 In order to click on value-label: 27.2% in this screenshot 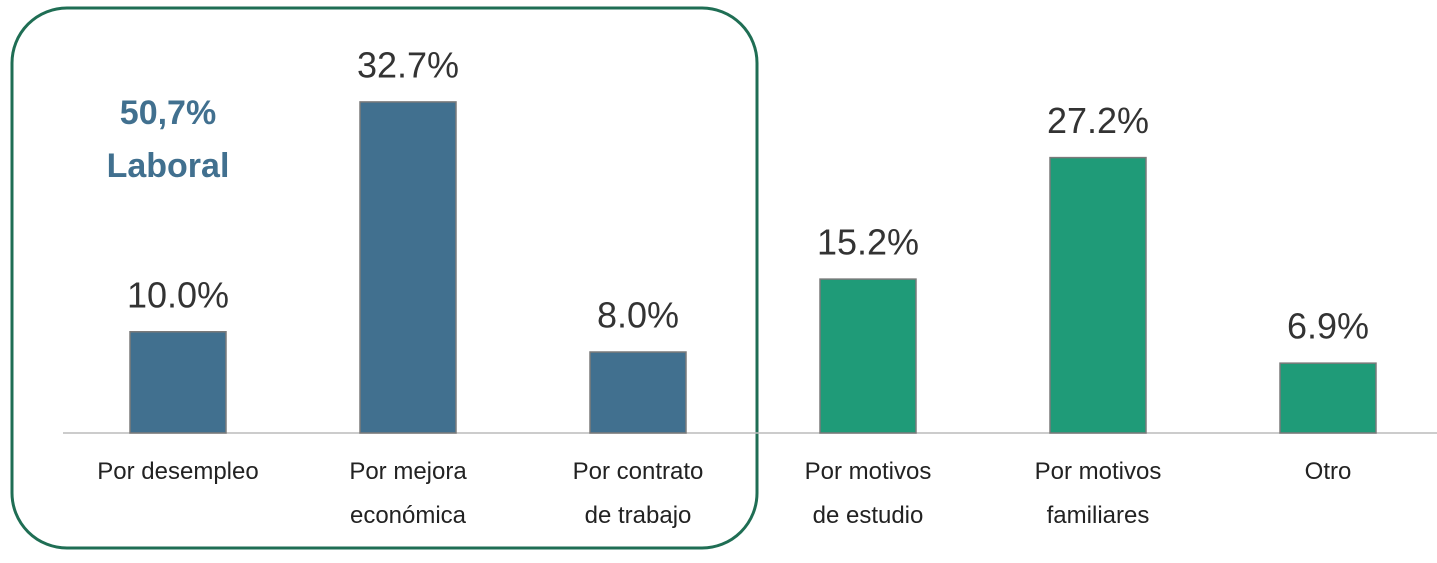, I will do `click(1098, 120)`.